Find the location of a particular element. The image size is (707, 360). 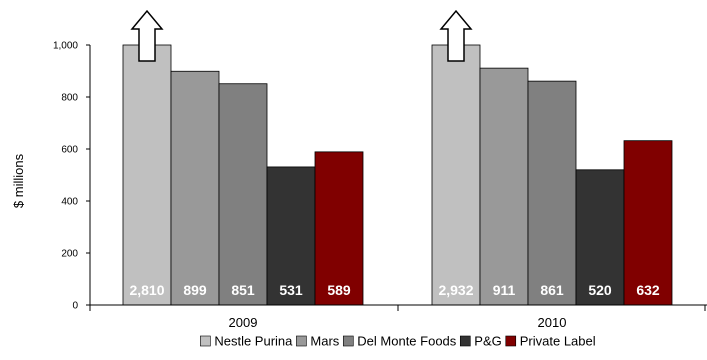

bar-p-g-2010 is located at coordinates (600, 237).